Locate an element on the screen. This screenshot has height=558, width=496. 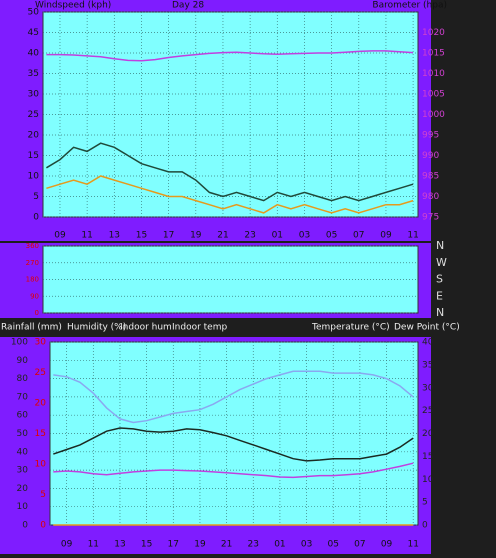
y2-tick-label: 0 is located at coordinates (425, 526).